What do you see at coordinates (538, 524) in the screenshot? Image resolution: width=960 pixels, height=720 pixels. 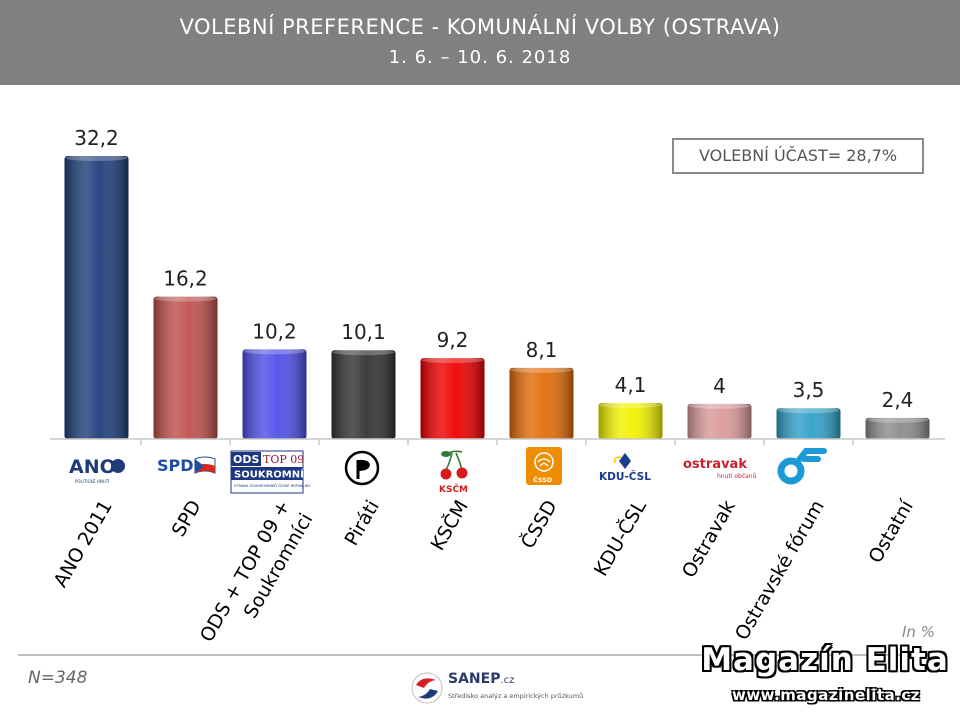 I see `category-label-6: ČSSD` at bounding box center [538, 524].